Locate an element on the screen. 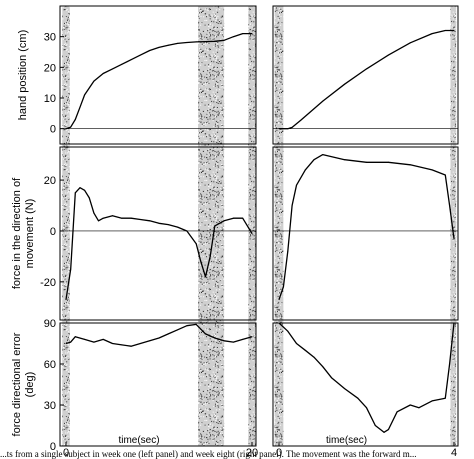 Image resolution: width=474 pixels, height=459 pixels. y-tick-label: 60 is located at coordinates (50, 365).